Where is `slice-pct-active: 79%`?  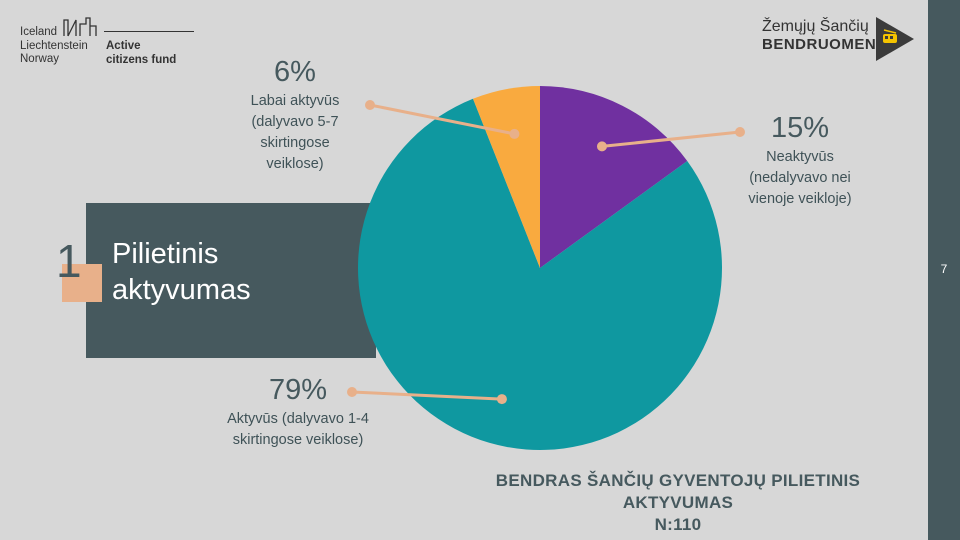 slice-pct-active: 79% is located at coordinates (298, 390).